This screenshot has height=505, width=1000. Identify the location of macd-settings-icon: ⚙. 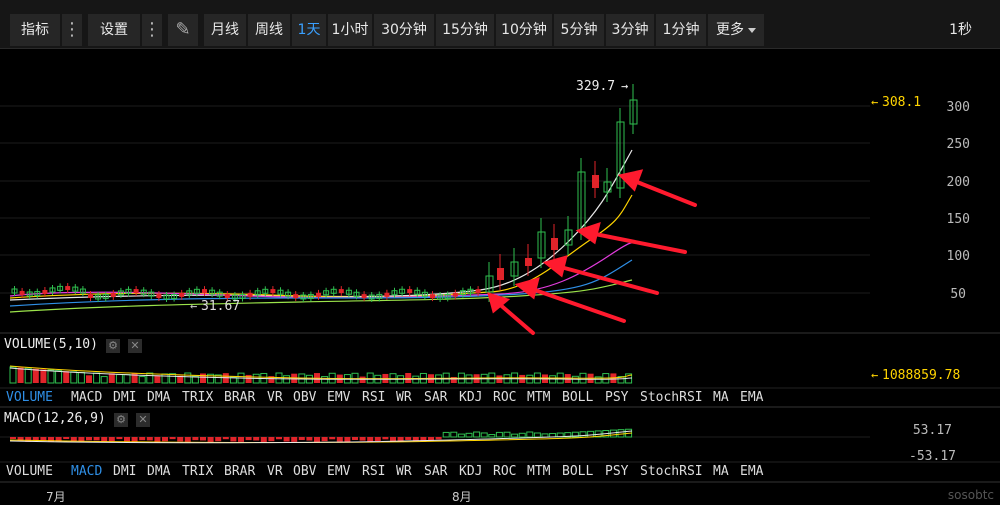
(121, 420).